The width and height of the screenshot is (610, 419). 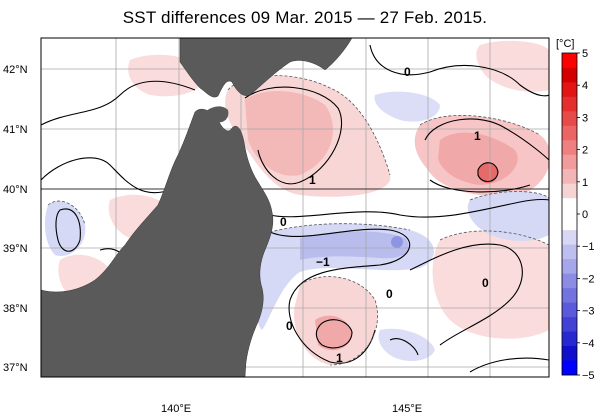 I want to click on colorbar: [°C] 5 4 3 2 1 0 −1 −2 −3 −4 −5, so click(x=575, y=210).